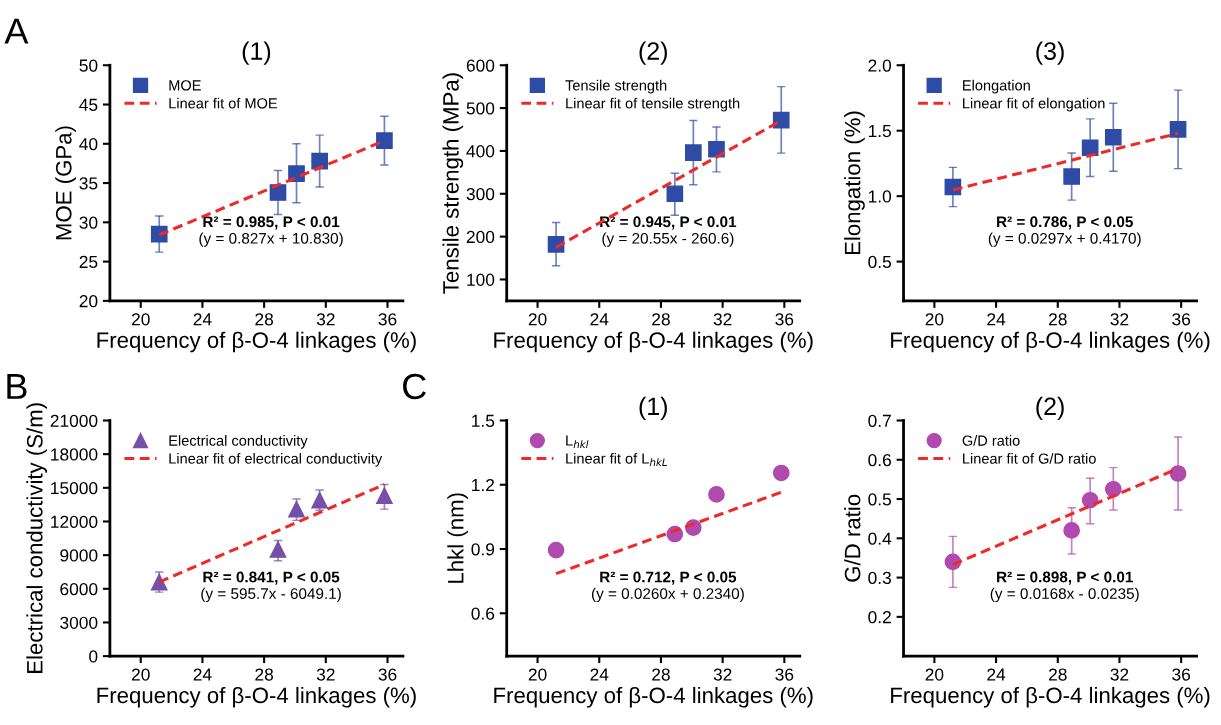 This screenshot has width=1221, height=725. I want to click on y-tick-label: 9000, so click(79, 555).